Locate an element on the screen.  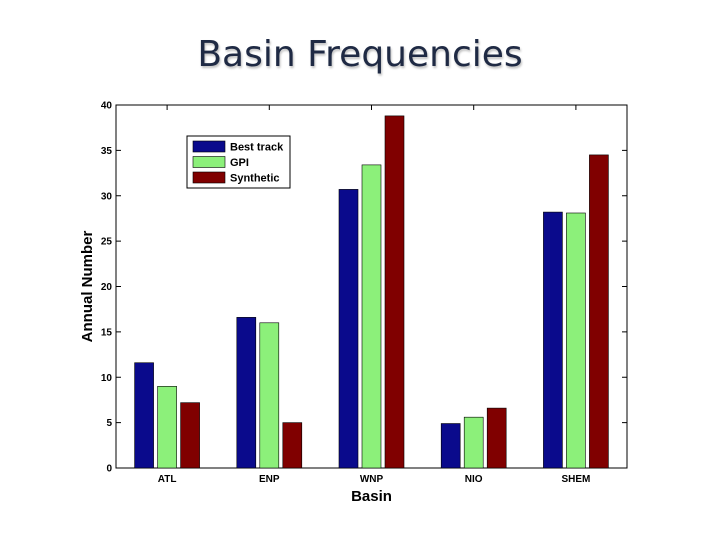
y-tick-label: 30 is located at coordinates (107, 196).